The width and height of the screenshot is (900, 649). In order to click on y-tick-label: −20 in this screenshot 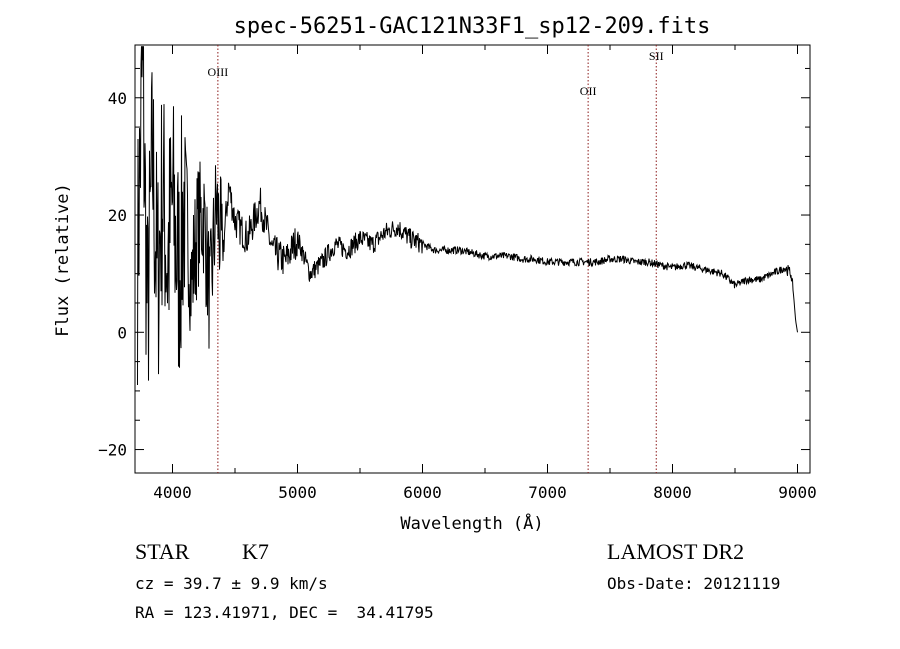, I will do `click(112, 450)`.